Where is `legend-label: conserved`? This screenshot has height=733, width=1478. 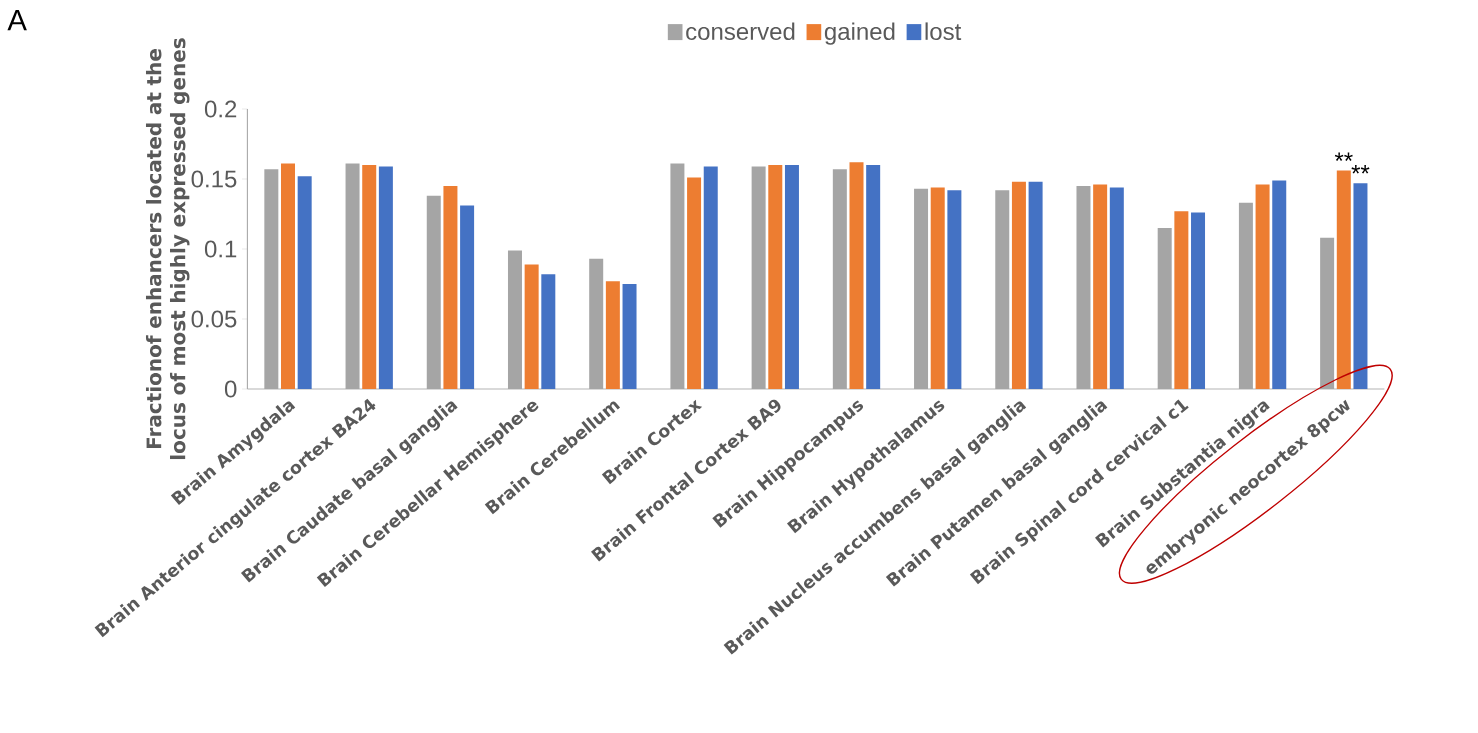
legend-label: conserved is located at coordinates (740, 31).